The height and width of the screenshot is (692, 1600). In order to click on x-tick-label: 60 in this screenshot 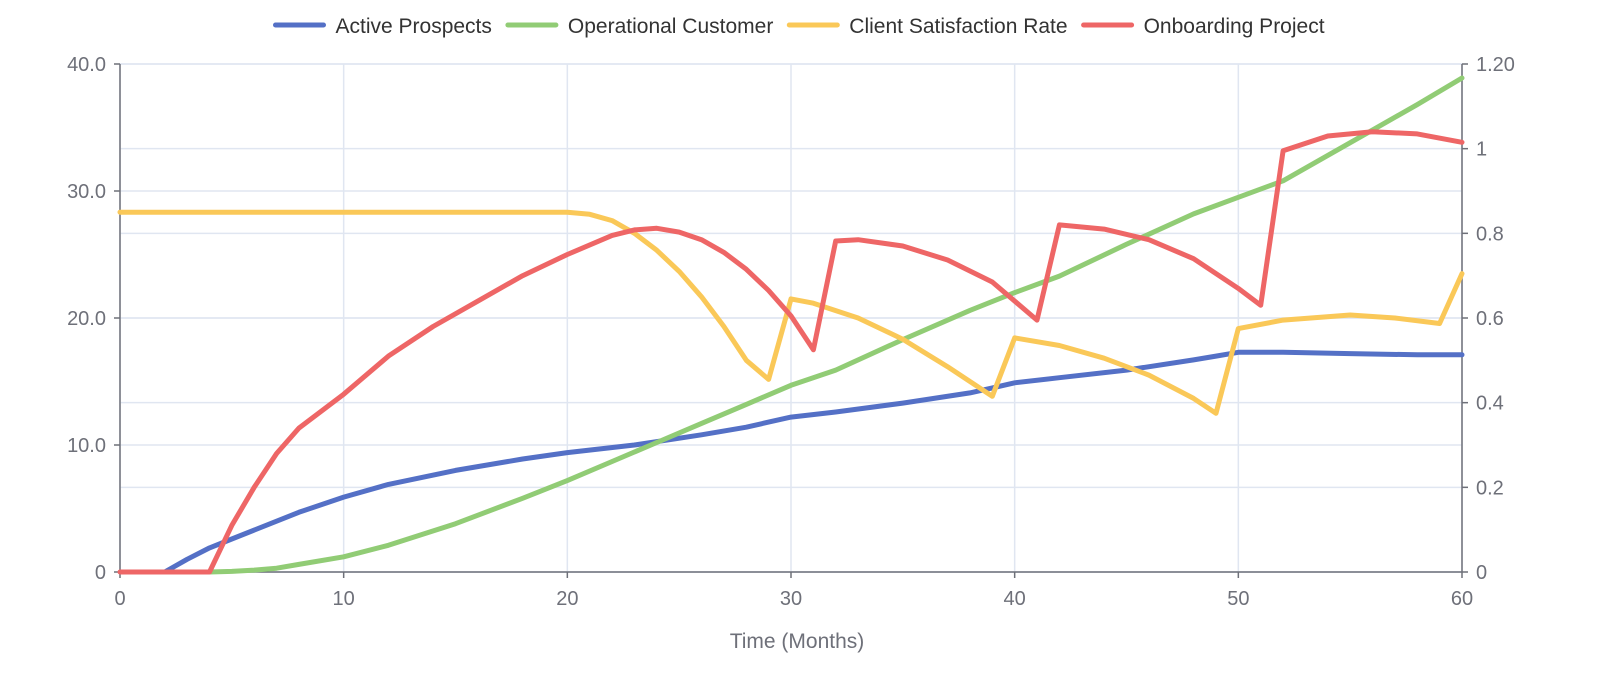, I will do `click(1462, 599)`.